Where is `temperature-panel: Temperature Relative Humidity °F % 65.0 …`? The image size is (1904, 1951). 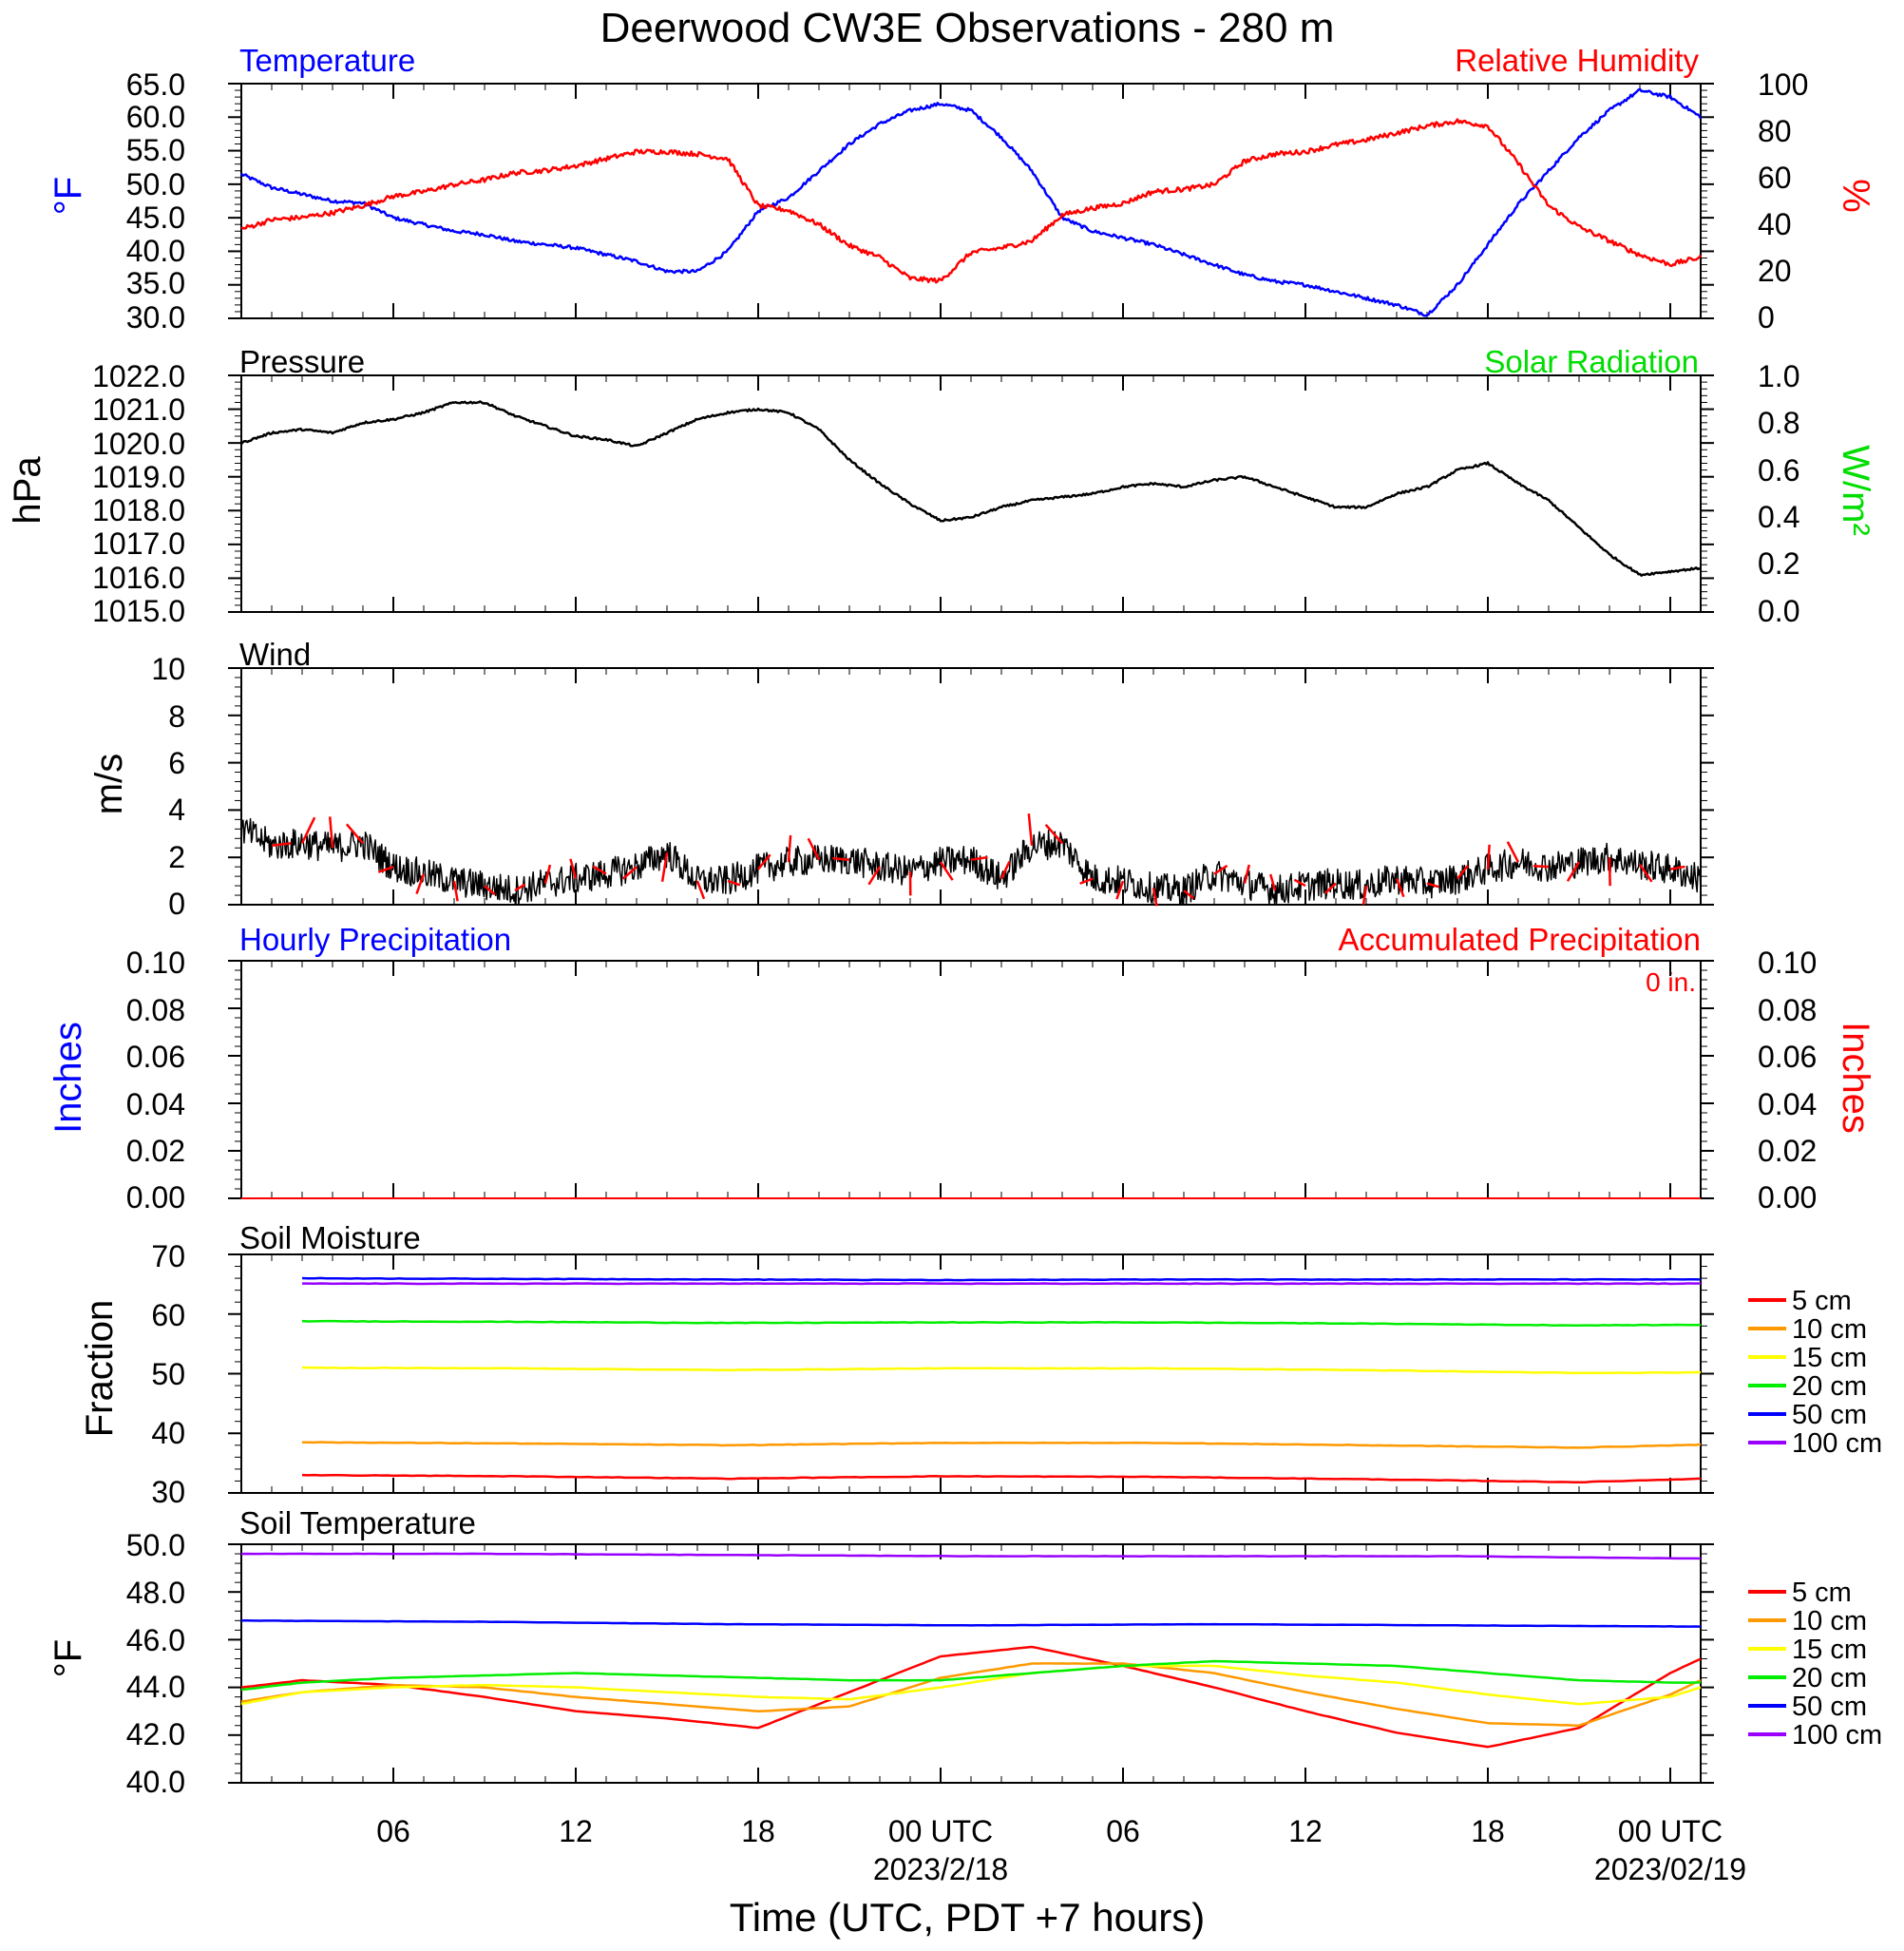
temperature-panel: Temperature Relative Humidity °F % 65.0 … is located at coordinates (962, 189).